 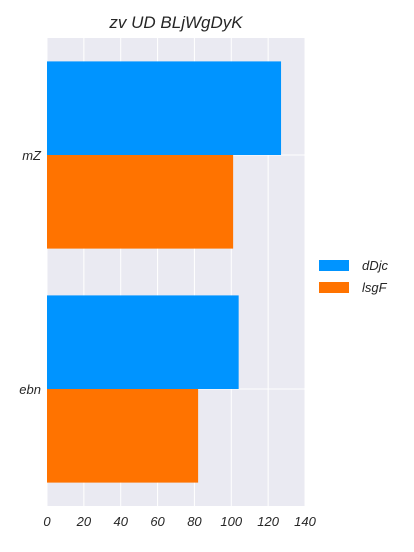 I want to click on chart-title: zv UD BLjWgDyK, so click(x=175, y=22).